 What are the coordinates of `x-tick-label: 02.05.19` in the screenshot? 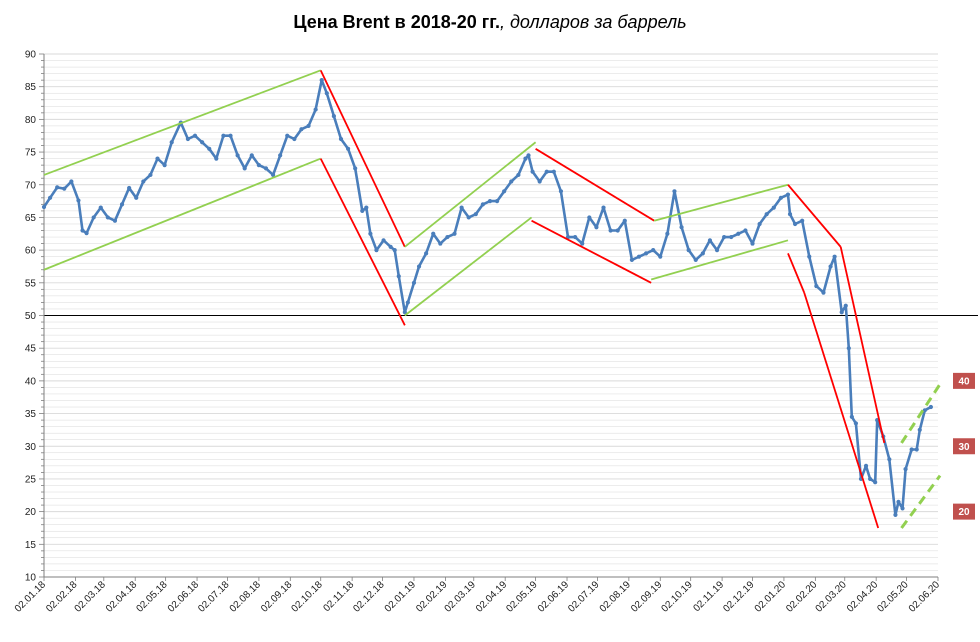 It's located at (522, 597).